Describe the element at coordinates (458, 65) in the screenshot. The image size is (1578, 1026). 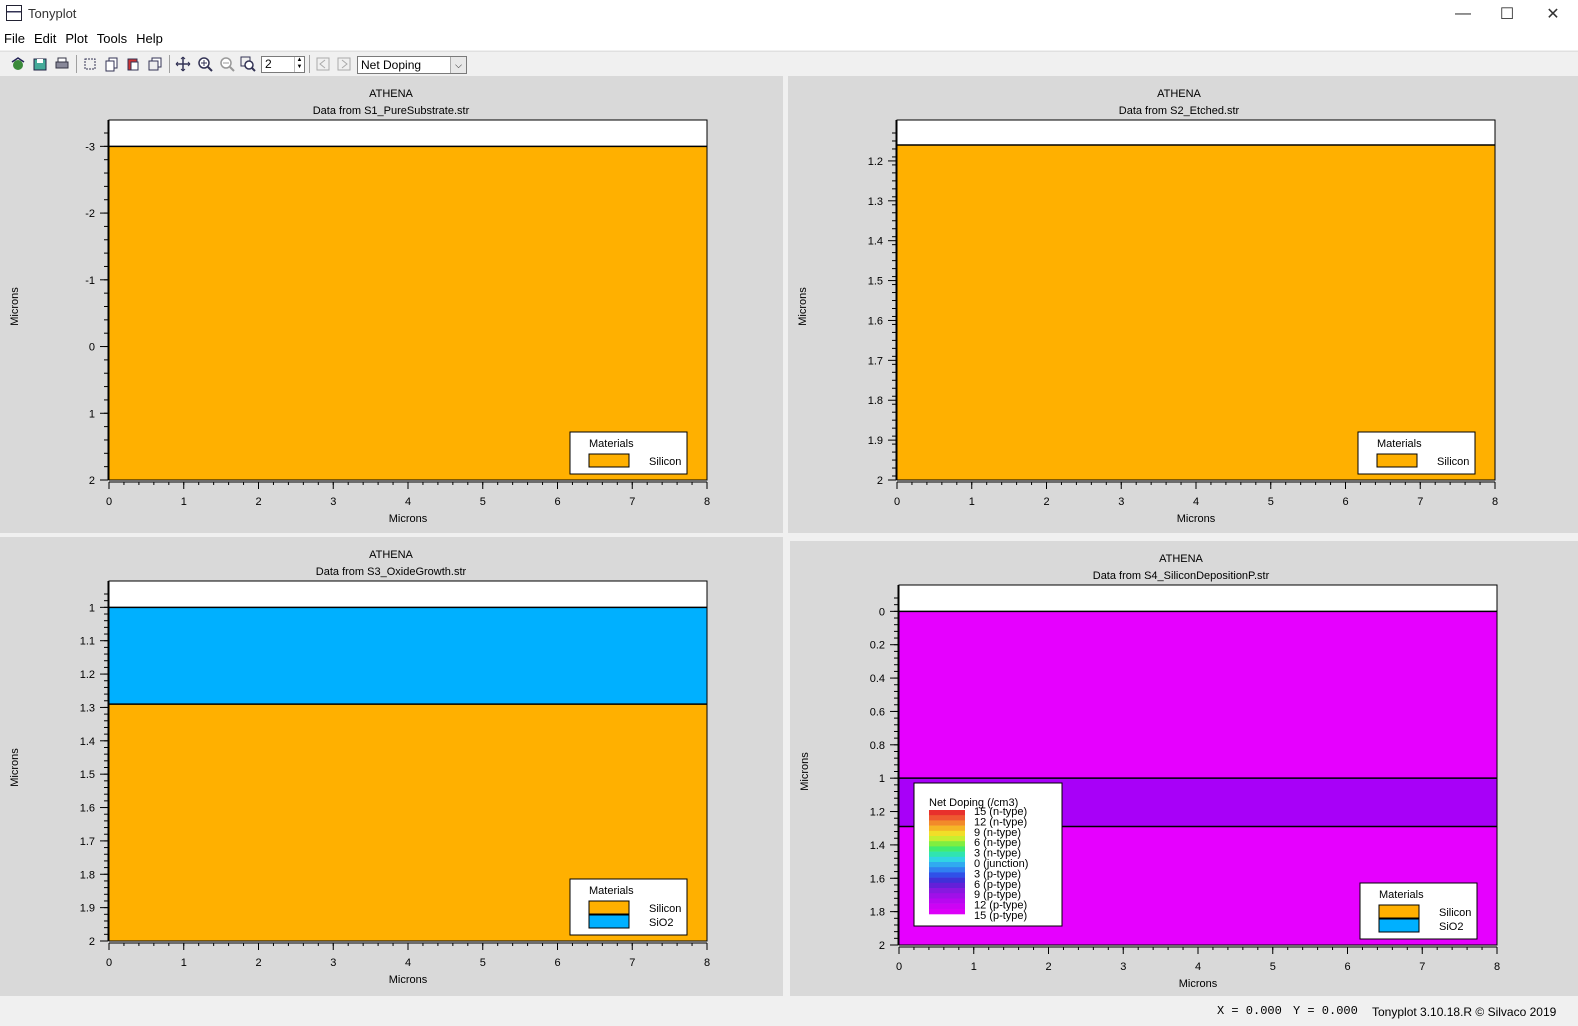
I see `chevron-down-icon: ⌵` at that location.